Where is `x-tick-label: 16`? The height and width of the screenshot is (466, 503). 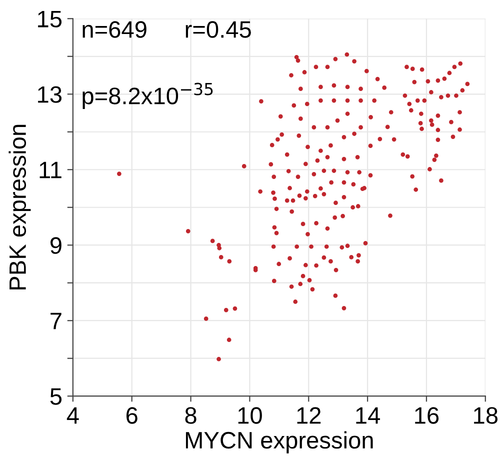
x-tick-label: 16 is located at coordinates (427, 415).